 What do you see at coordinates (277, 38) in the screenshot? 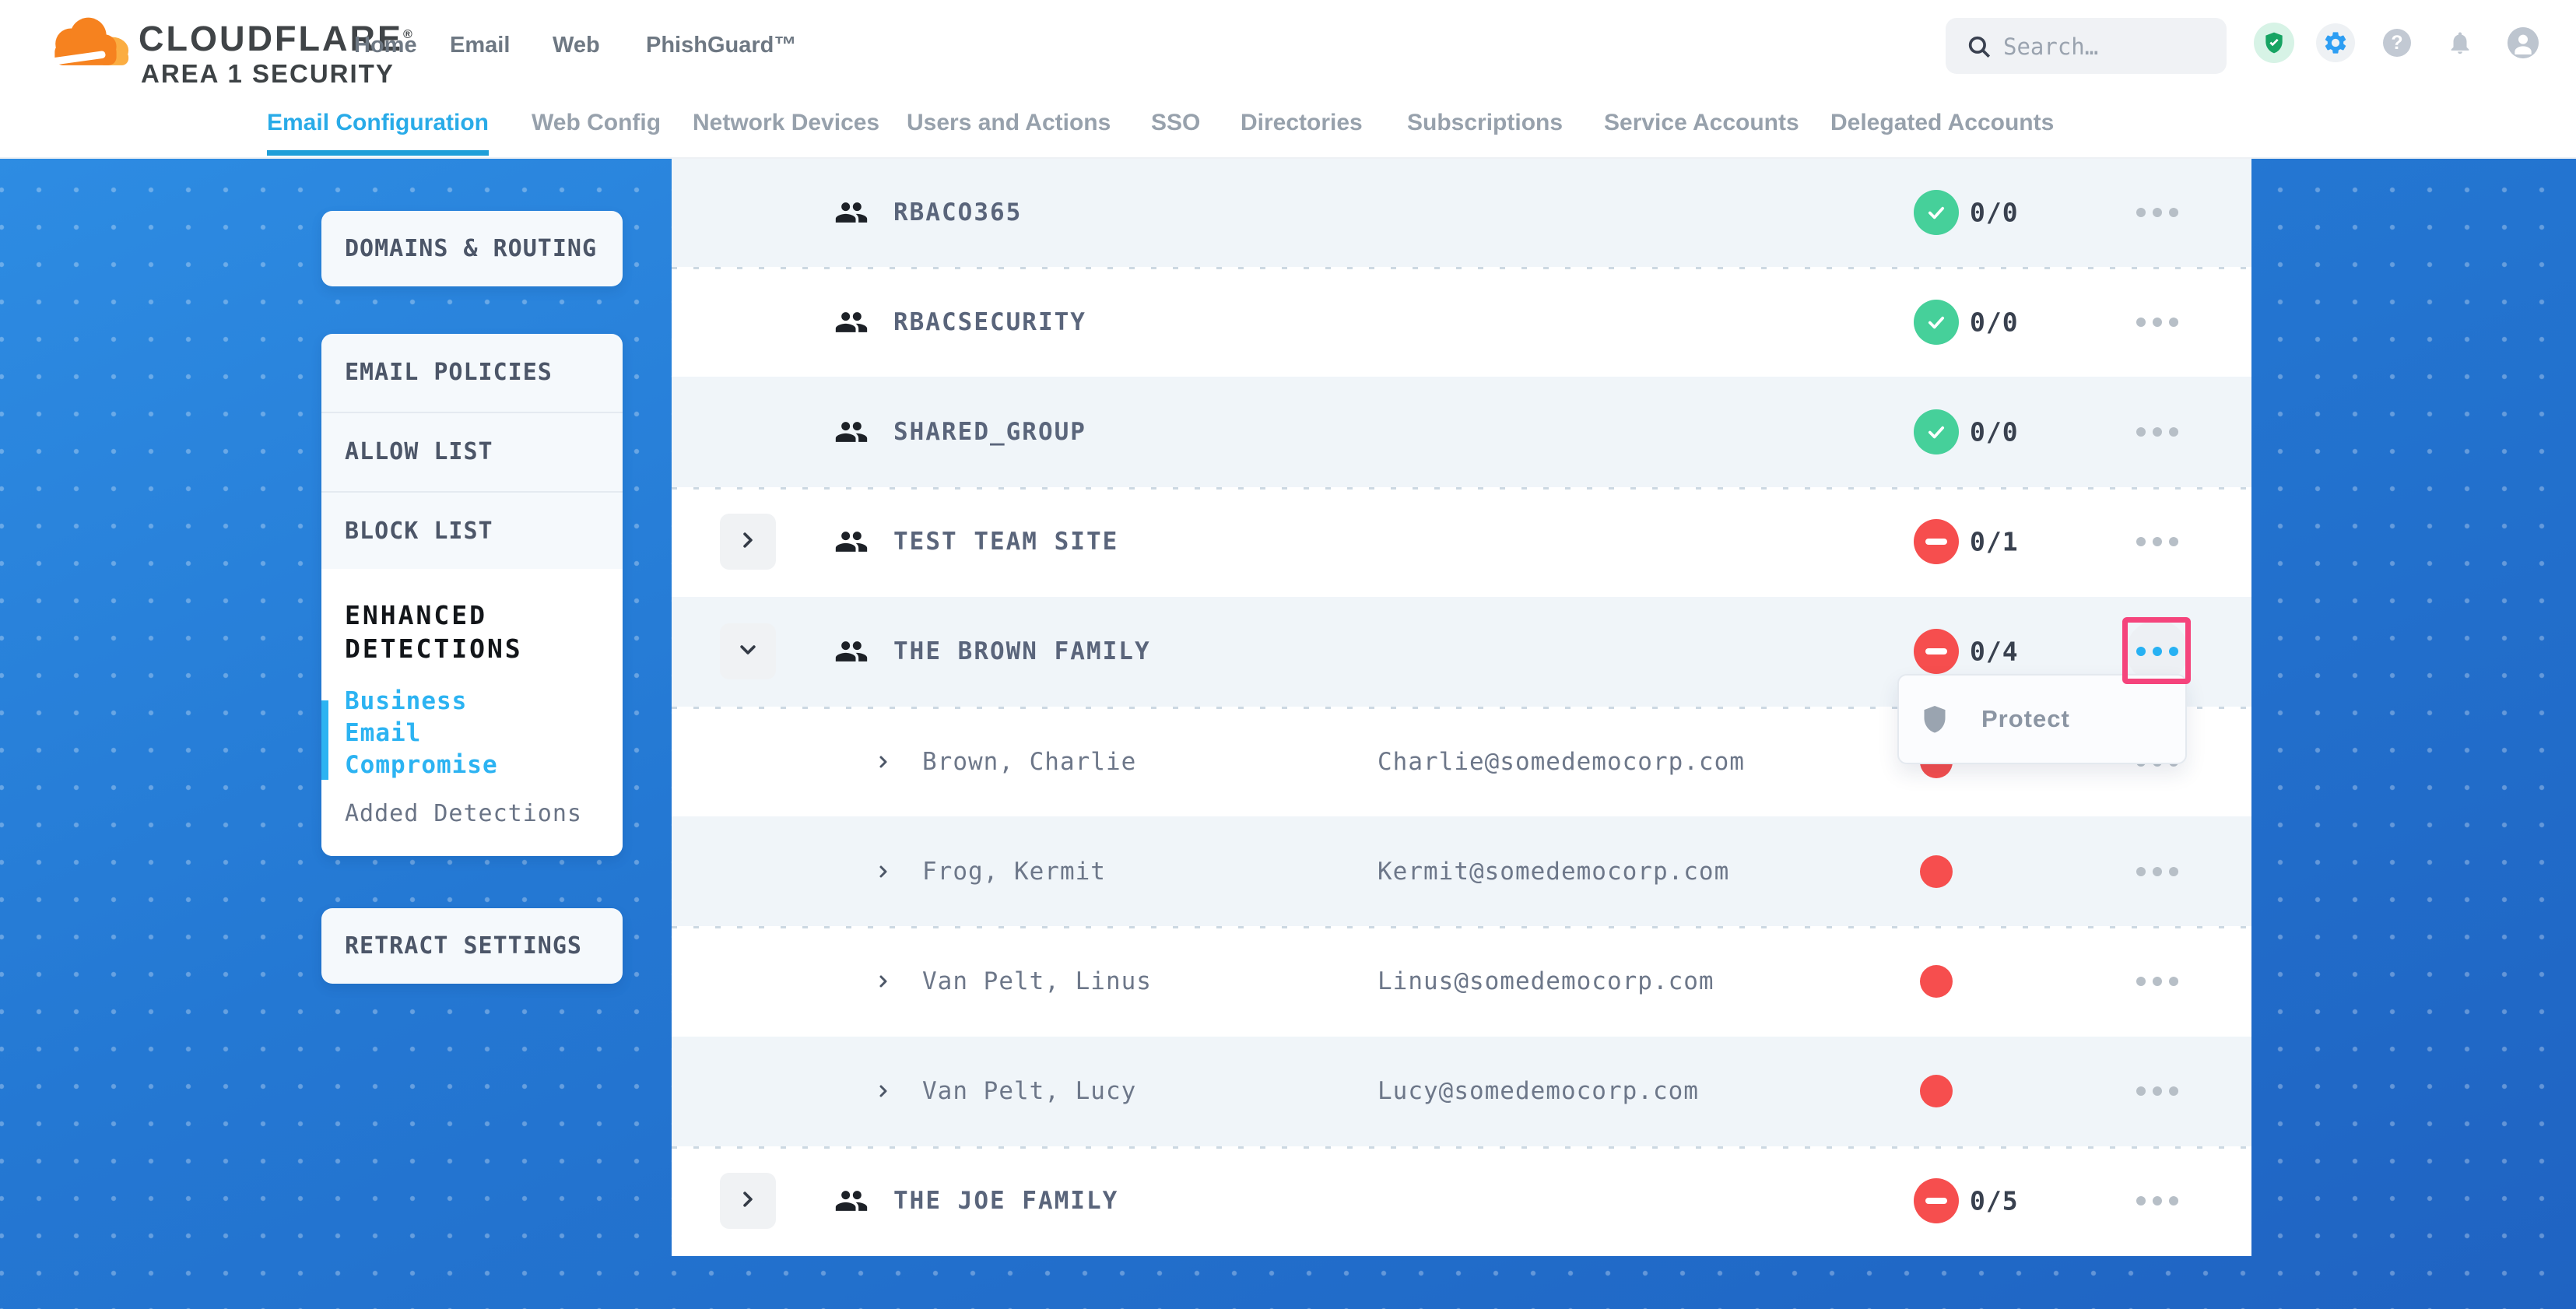
I see `brand-wordmark: CLOUDFLARE®` at bounding box center [277, 38].